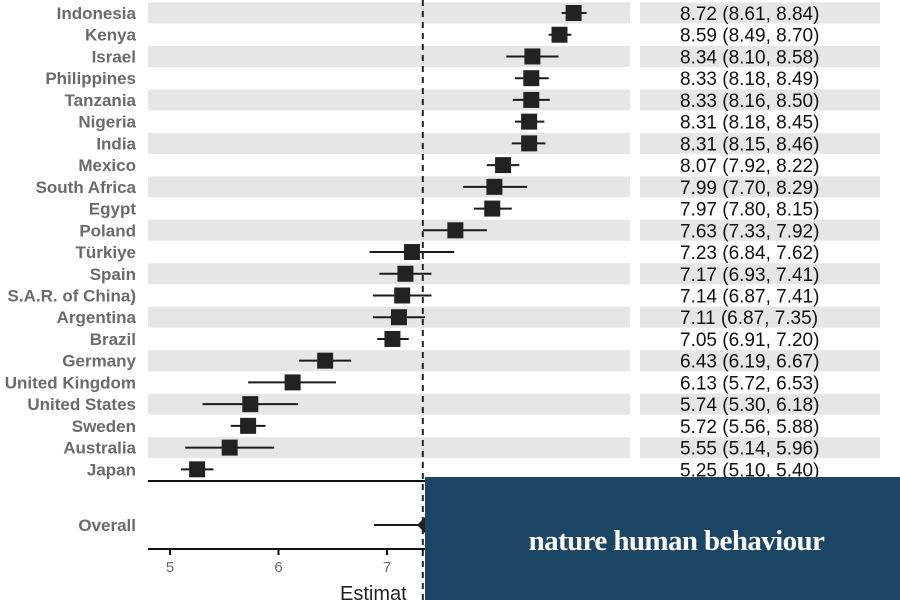 Image resolution: width=900 pixels, height=600 pixels. Describe the element at coordinates (749, 362) in the screenshot. I see `ci-value: 6.43 (6.19, 6.67)` at that location.